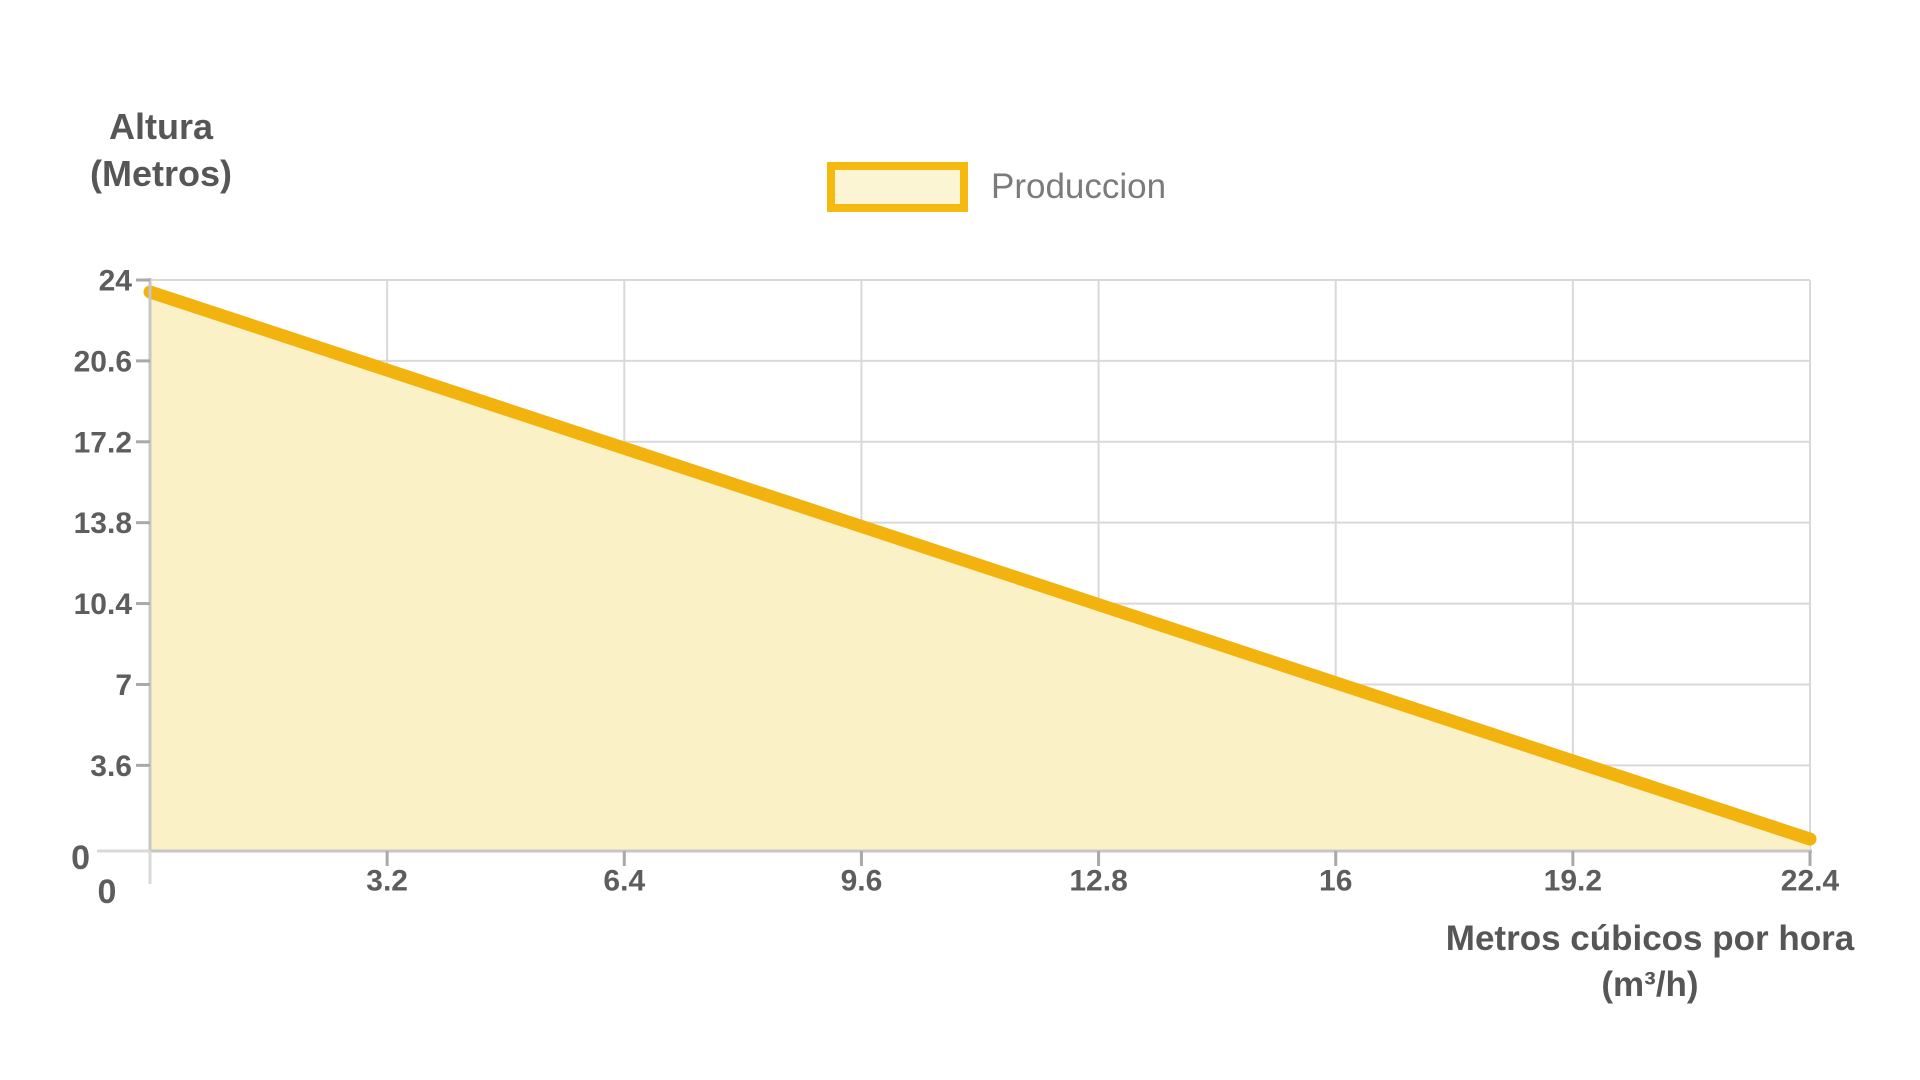  I want to click on legend-swatch-produccion, so click(897, 187).